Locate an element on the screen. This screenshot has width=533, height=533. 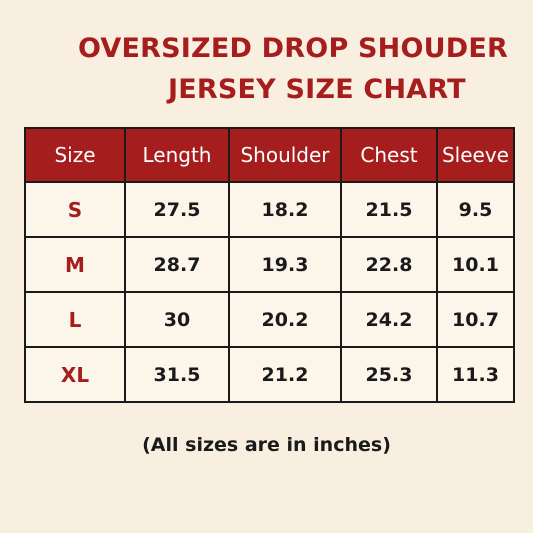
header-sleeve: Sleeve is located at coordinates (475, 155).